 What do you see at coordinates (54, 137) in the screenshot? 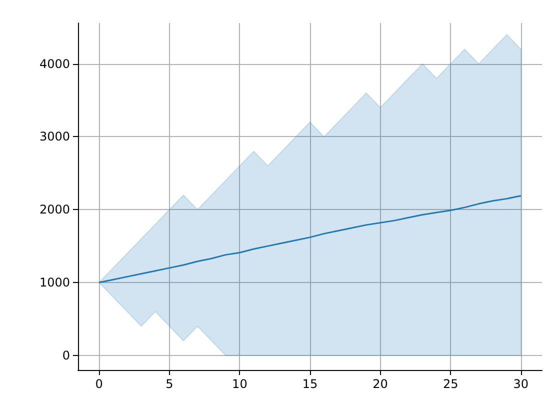
I see `y-tick-label: 3000` at bounding box center [54, 137].